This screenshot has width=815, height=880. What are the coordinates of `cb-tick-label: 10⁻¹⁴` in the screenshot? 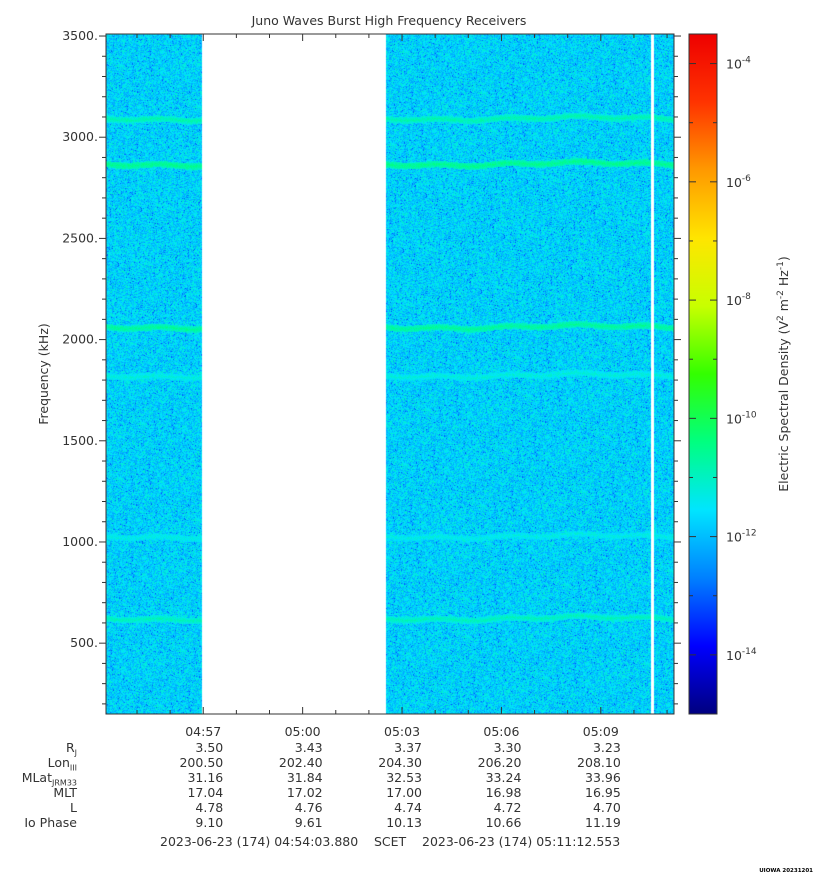 It's located at (741, 655).